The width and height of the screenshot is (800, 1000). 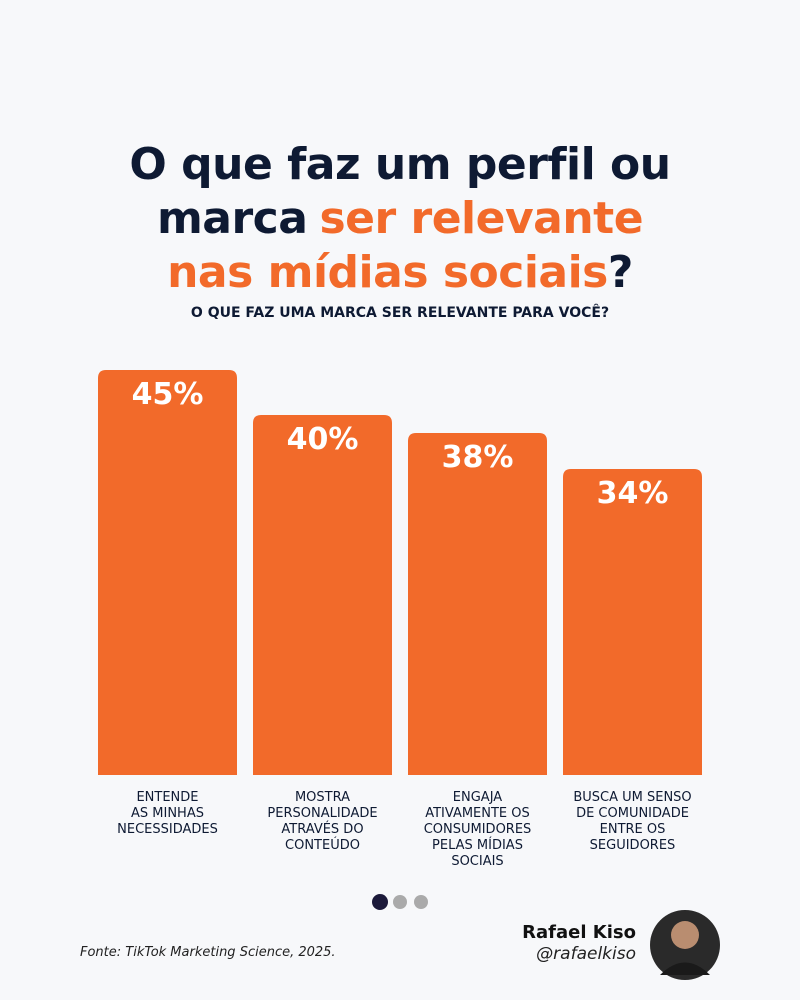 What do you see at coordinates (579, 932) in the screenshot?
I see `author-name: Rafael Kiso` at bounding box center [579, 932].